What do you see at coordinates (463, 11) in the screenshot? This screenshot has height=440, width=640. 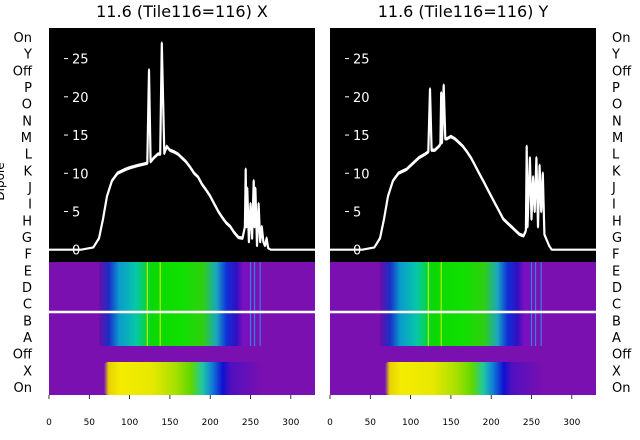 I see `chart-title: 11.6 (Tile116=116) Y` at bounding box center [463, 11].